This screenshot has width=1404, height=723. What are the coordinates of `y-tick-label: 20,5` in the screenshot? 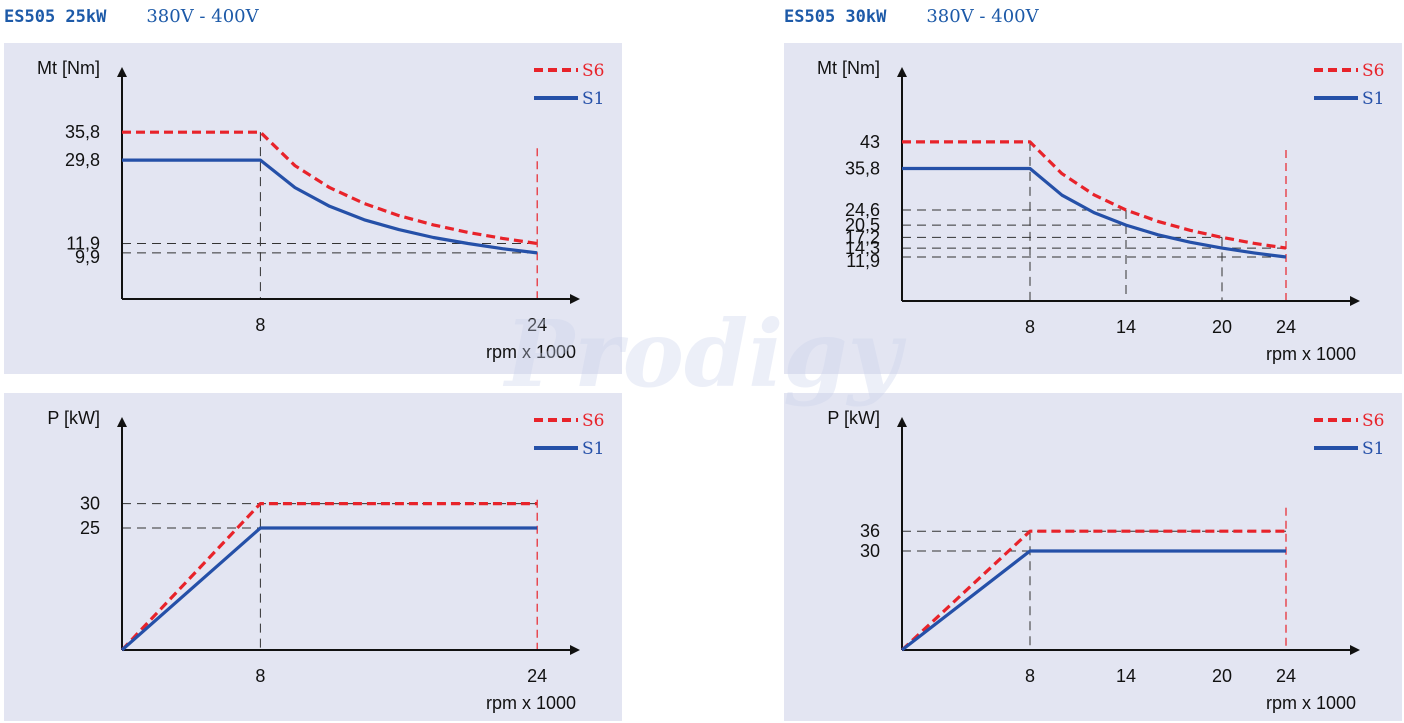 It's located at (862, 225).